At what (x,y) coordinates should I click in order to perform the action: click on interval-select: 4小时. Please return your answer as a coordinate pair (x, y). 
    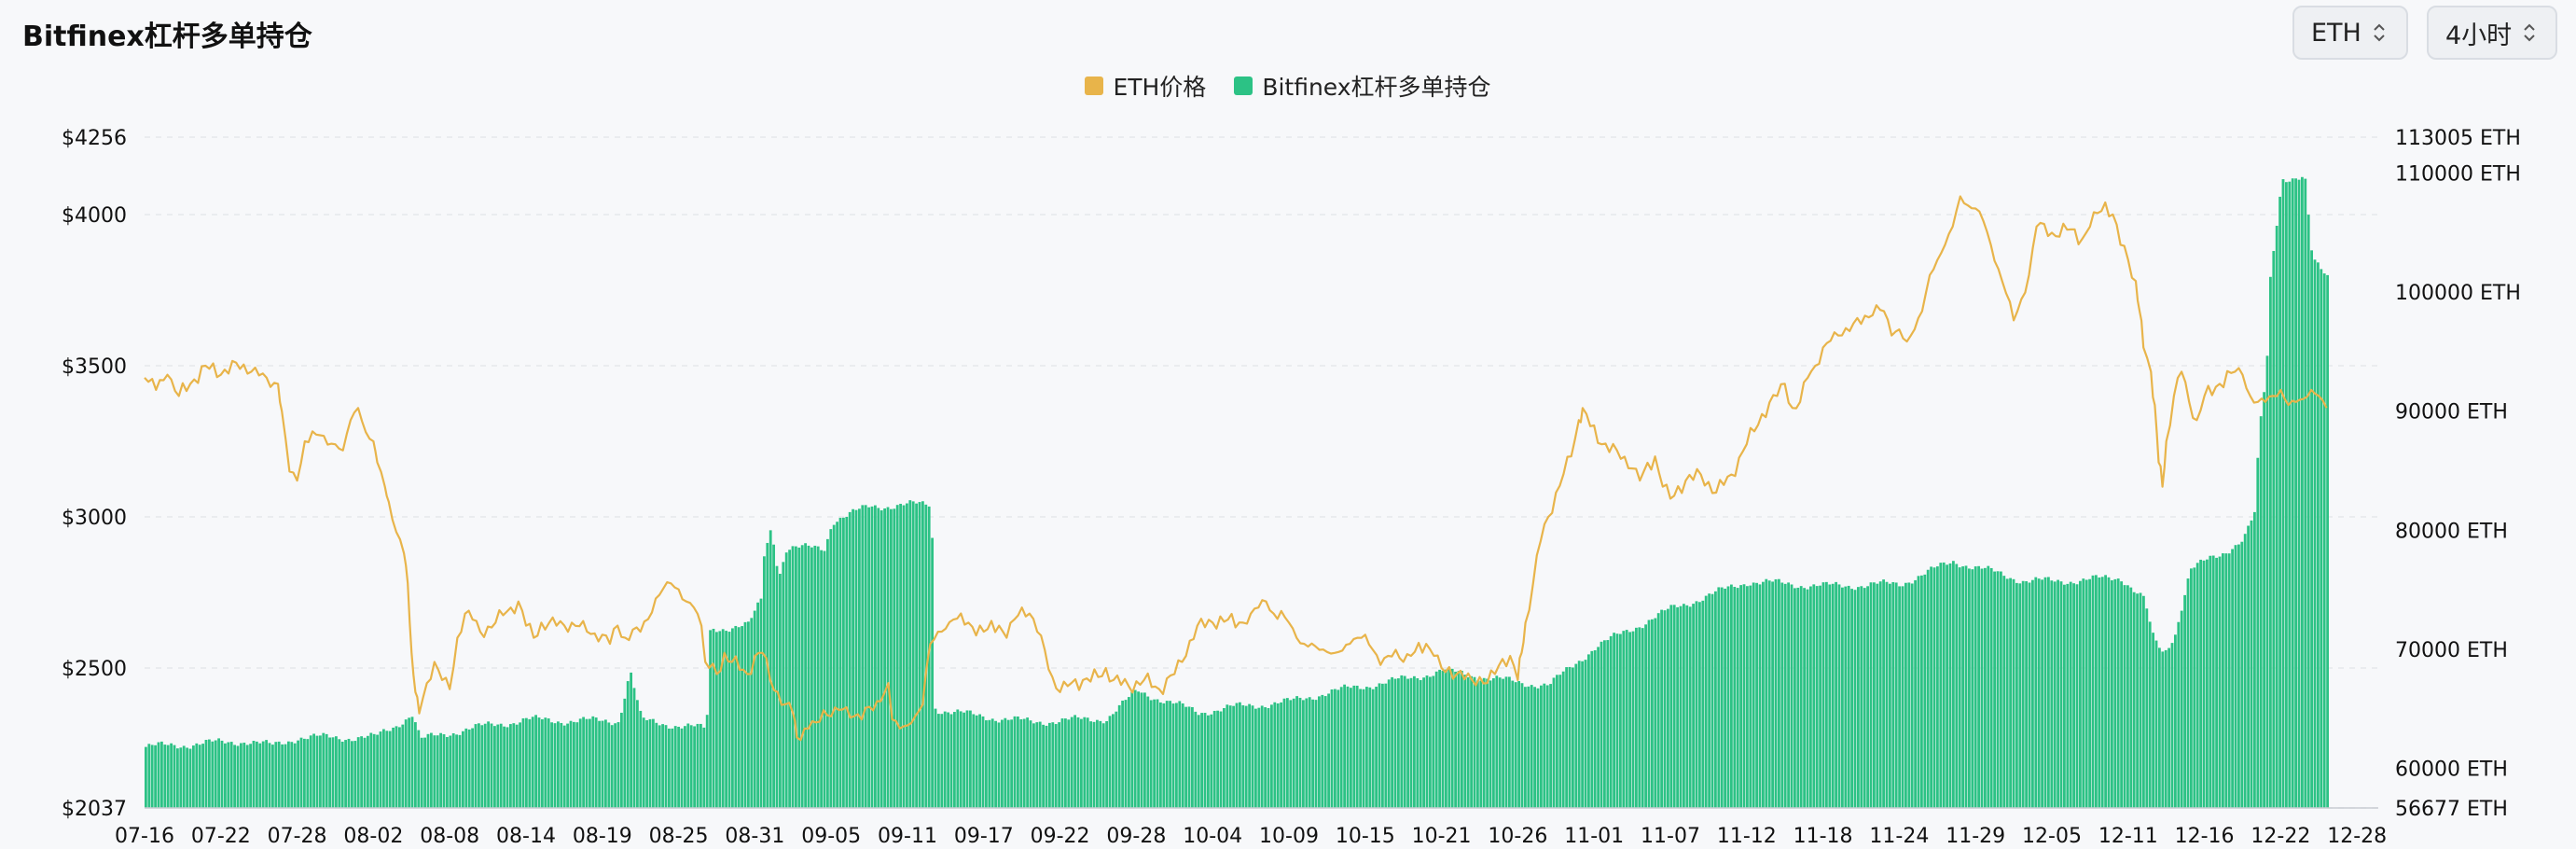
    Looking at the image, I should click on (2492, 33).